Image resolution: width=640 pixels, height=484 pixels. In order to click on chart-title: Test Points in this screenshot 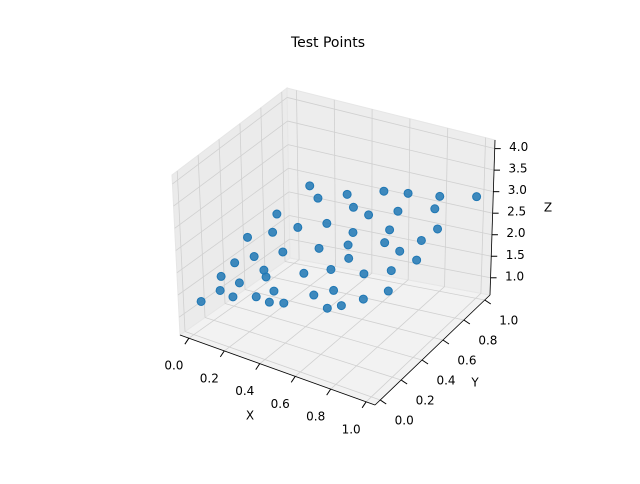, I will do `click(327, 43)`.